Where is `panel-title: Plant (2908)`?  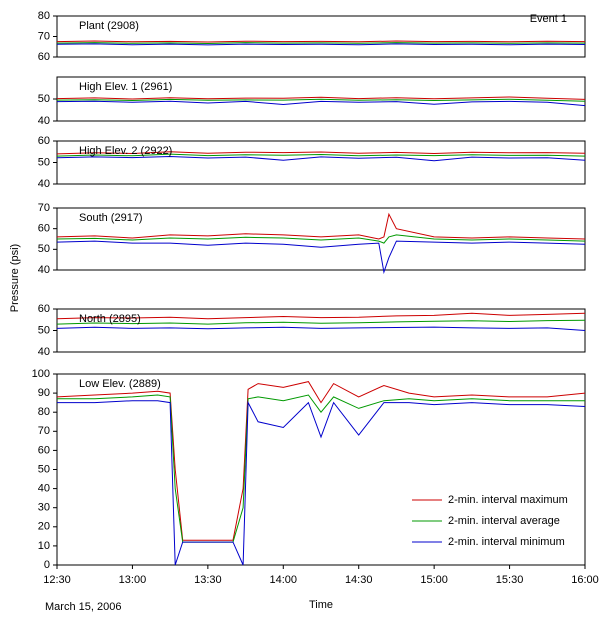
panel-title: Plant (2908) is located at coordinates (109, 26).